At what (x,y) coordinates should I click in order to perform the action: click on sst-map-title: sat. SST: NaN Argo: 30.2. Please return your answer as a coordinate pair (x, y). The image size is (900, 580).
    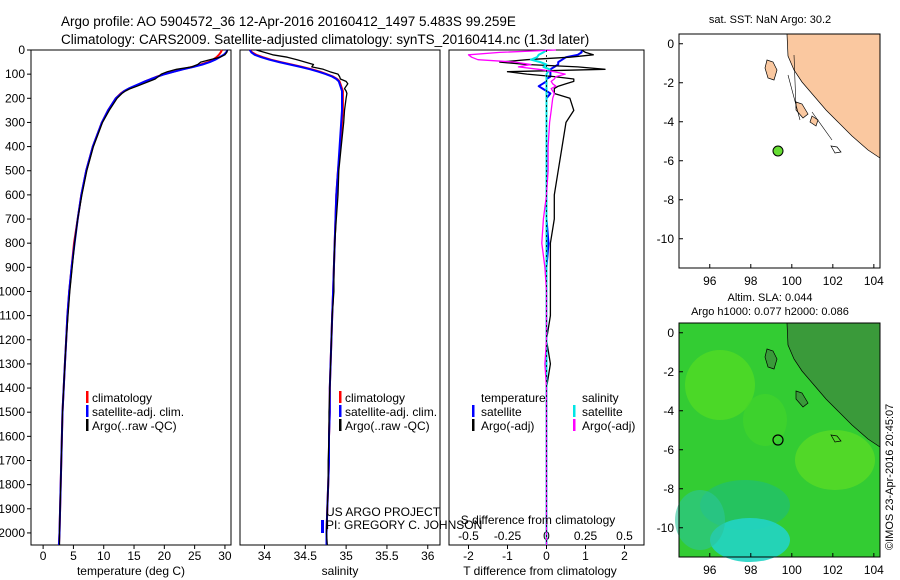
    Looking at the image, I should click on (770, 20).